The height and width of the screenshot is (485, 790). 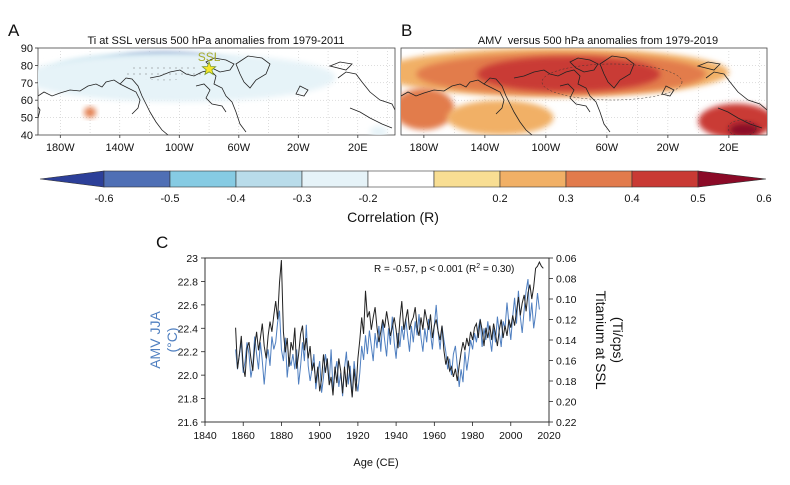 What do you see at coordinates (207, 144) in the screenshot?
I see `panel-a-lon-ticks: 180W 140W 100W 60W 20W 20E` at bounding box center [207, 144].